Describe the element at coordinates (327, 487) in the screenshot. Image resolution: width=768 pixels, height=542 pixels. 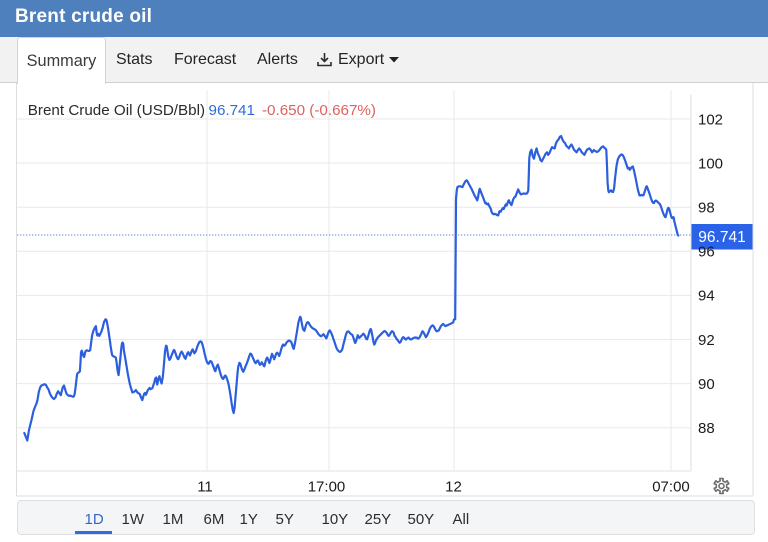
I see `svg-text: 17:00` at that location.